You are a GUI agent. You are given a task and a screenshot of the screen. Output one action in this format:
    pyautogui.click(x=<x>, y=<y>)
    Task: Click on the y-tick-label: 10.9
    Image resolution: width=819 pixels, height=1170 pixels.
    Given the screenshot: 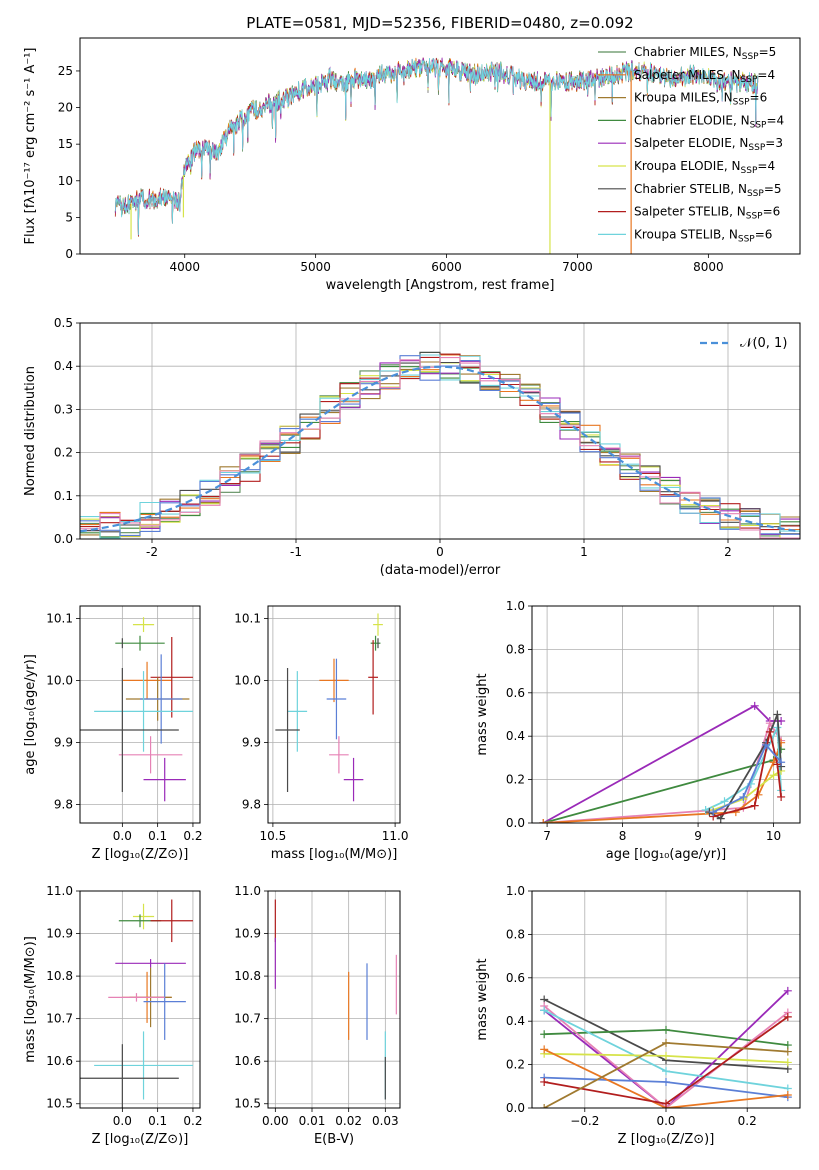 What is the action you would take?
    pyautogui.click(x=247, y=934)
    